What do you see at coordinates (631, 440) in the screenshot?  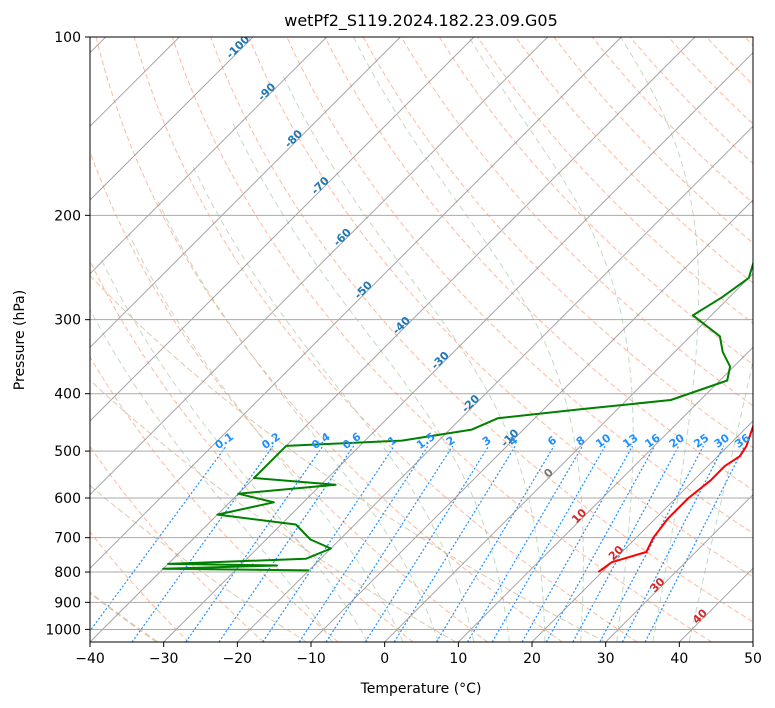 I see `mixing-ratio-label: 13` at bounding box center [631, 440].